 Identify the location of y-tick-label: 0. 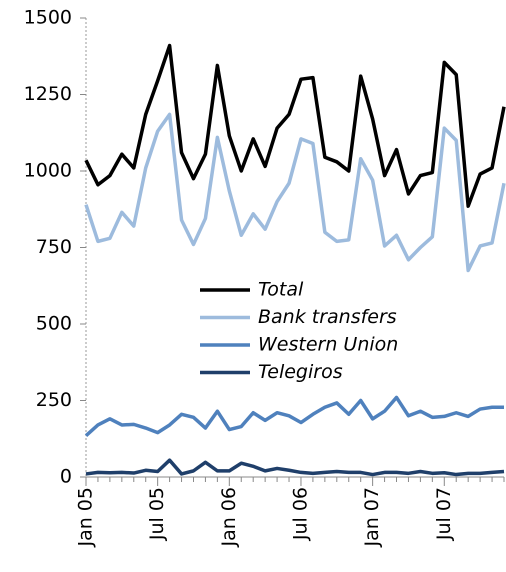
(66, 477).